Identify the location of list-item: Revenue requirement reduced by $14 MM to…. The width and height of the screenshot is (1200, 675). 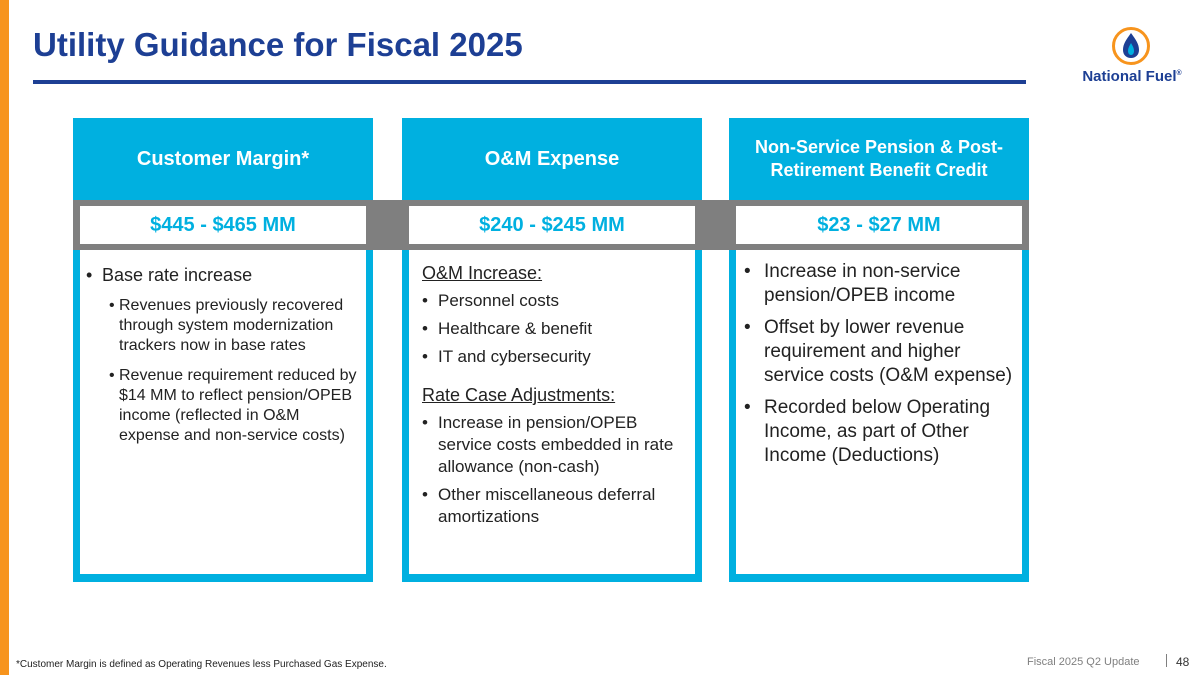
(235, 406).